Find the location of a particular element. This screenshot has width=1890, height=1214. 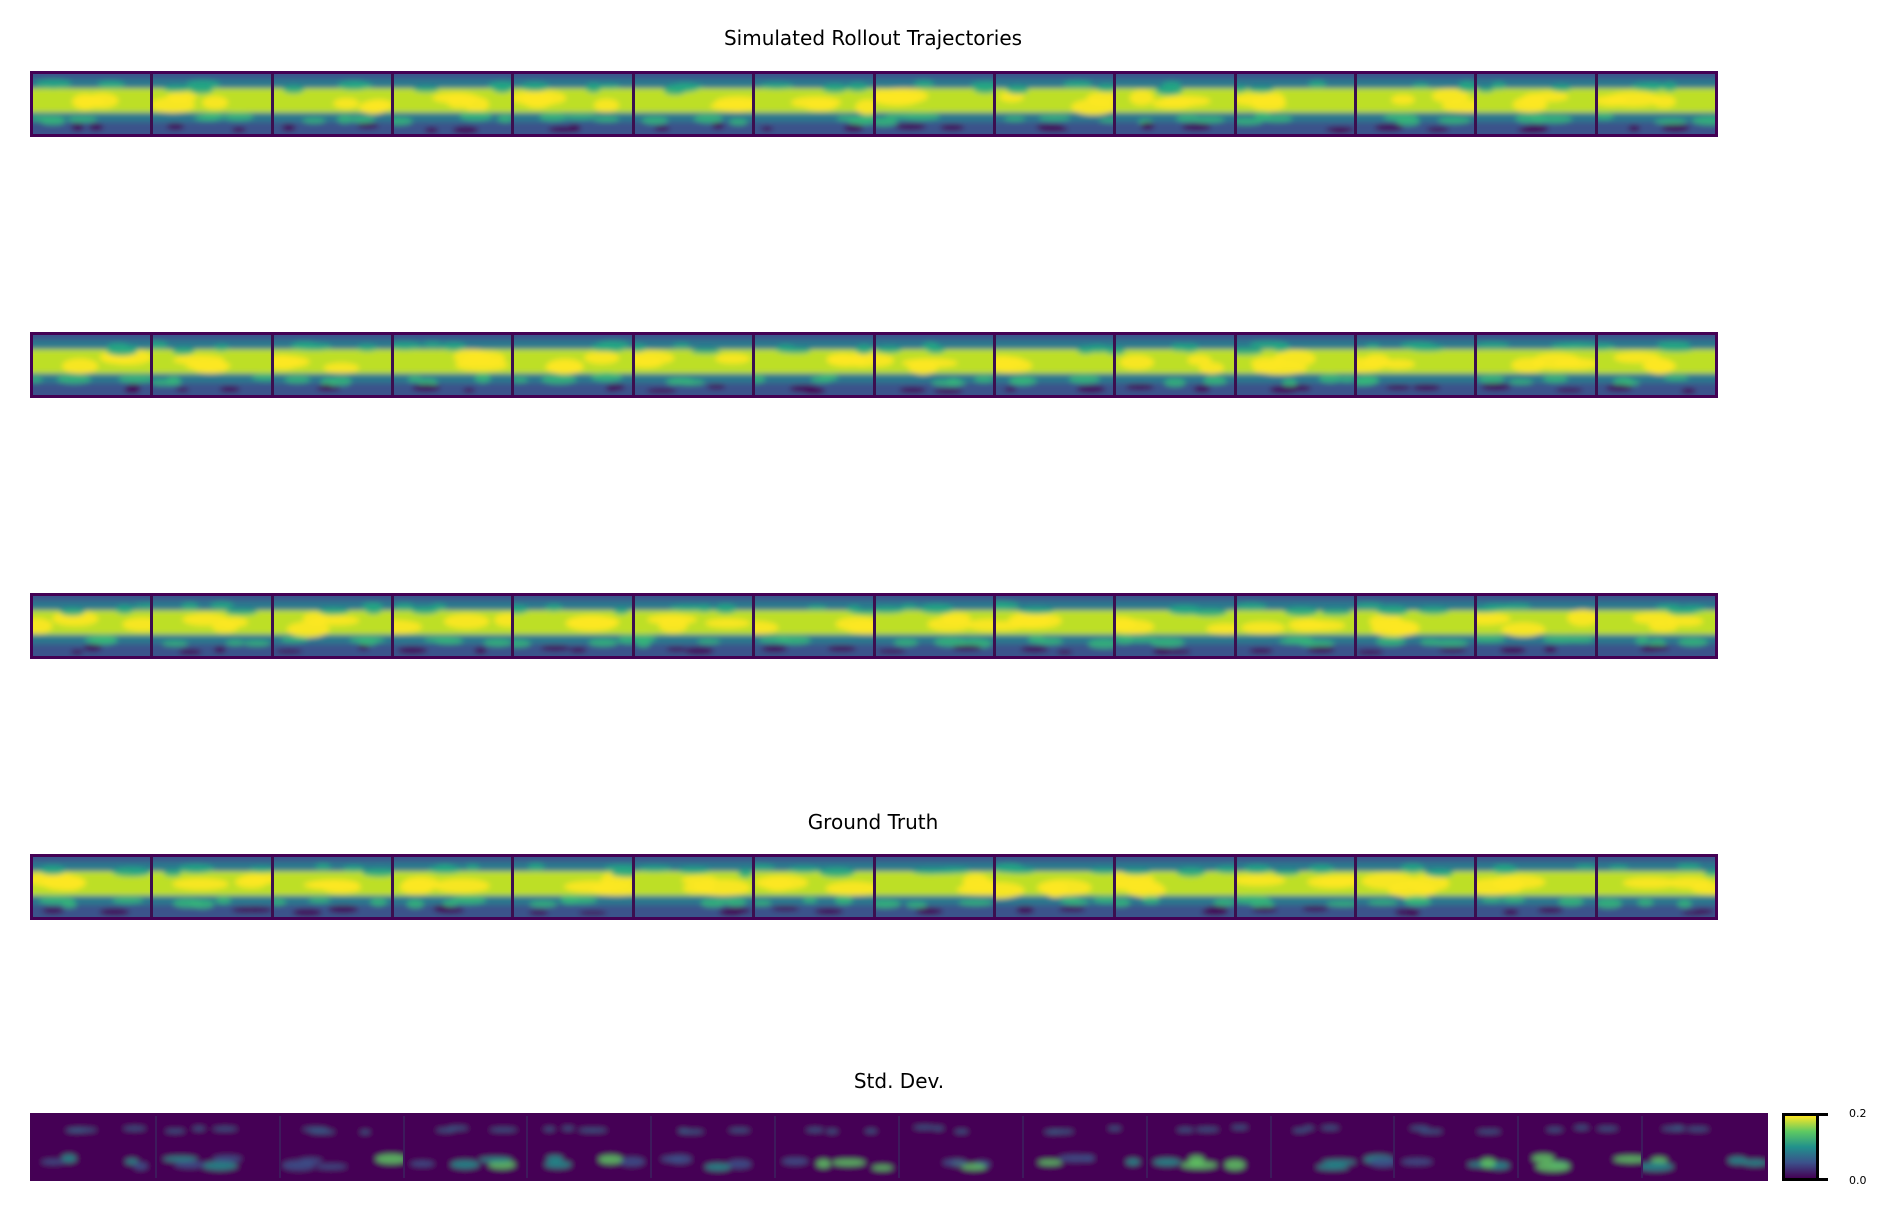

std-dev-title: Std. Dev. is located at coordinates (899, 1081).